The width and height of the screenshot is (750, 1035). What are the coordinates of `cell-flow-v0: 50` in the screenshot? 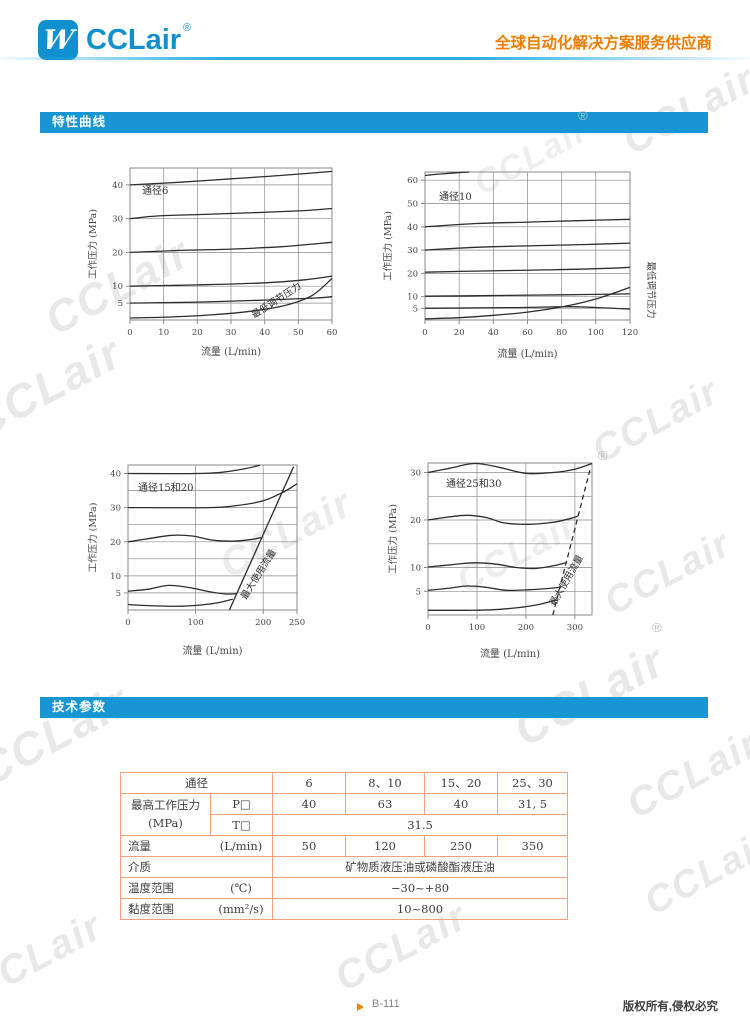 It's located at (309, 846).